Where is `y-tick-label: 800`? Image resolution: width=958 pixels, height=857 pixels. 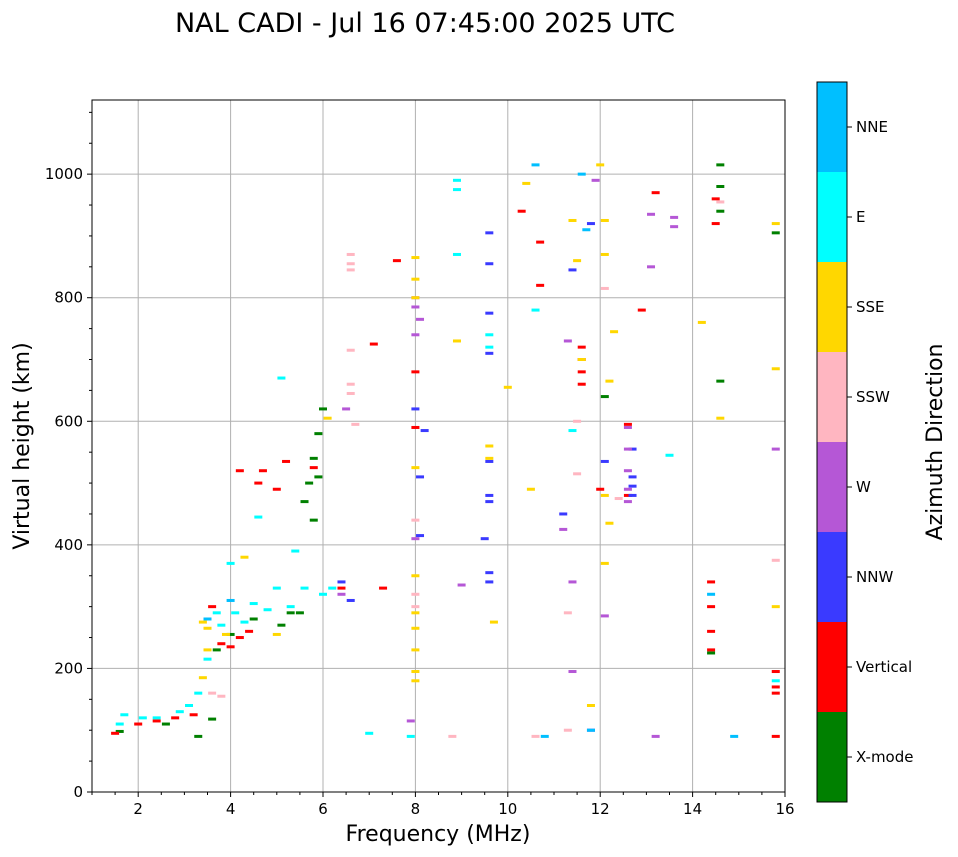
y-tick-label: 800 is located at coordinates (68, 298).